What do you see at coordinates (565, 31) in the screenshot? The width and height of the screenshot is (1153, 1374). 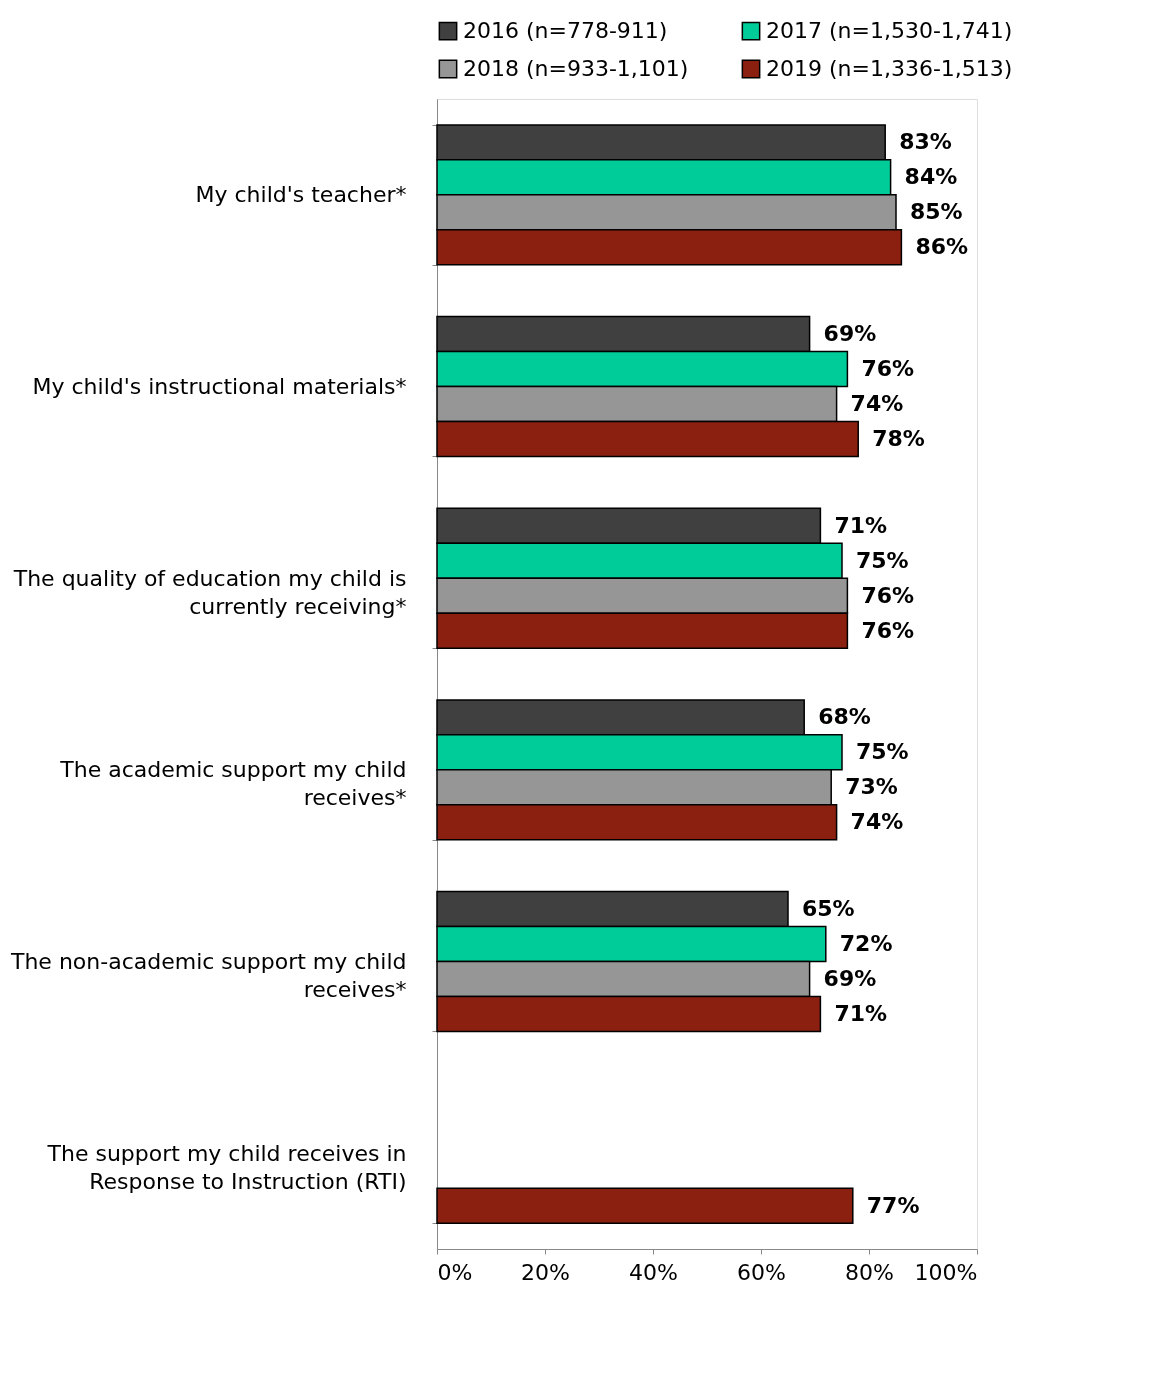 I see `legend-label: 2016 (n=778-911)` at bounding box center [565, 31].